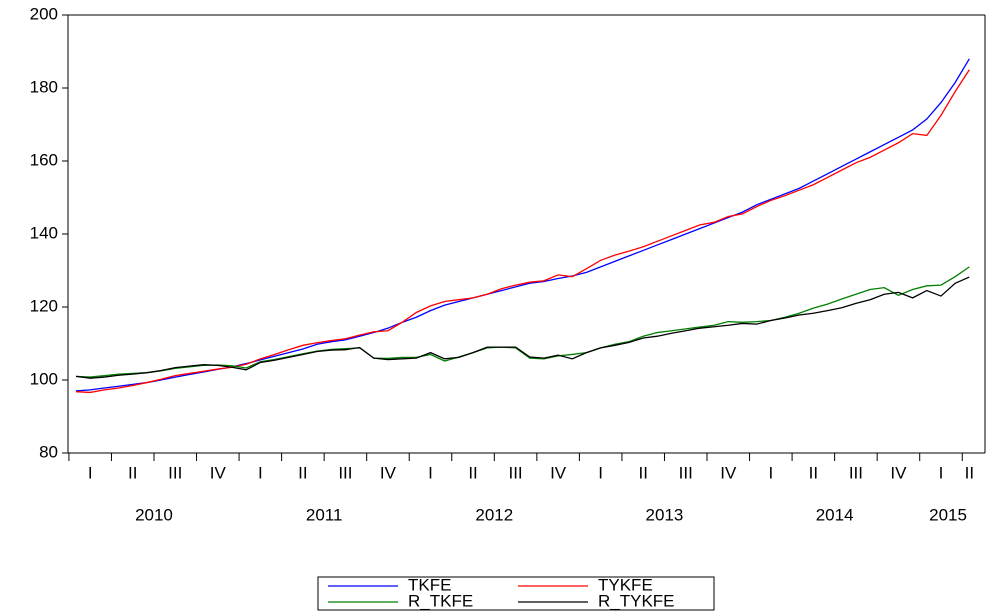  What do you see at coordinates (154, 514) in the screenshot?
I see `year-label: 2010` at bounding box center [154, 514].